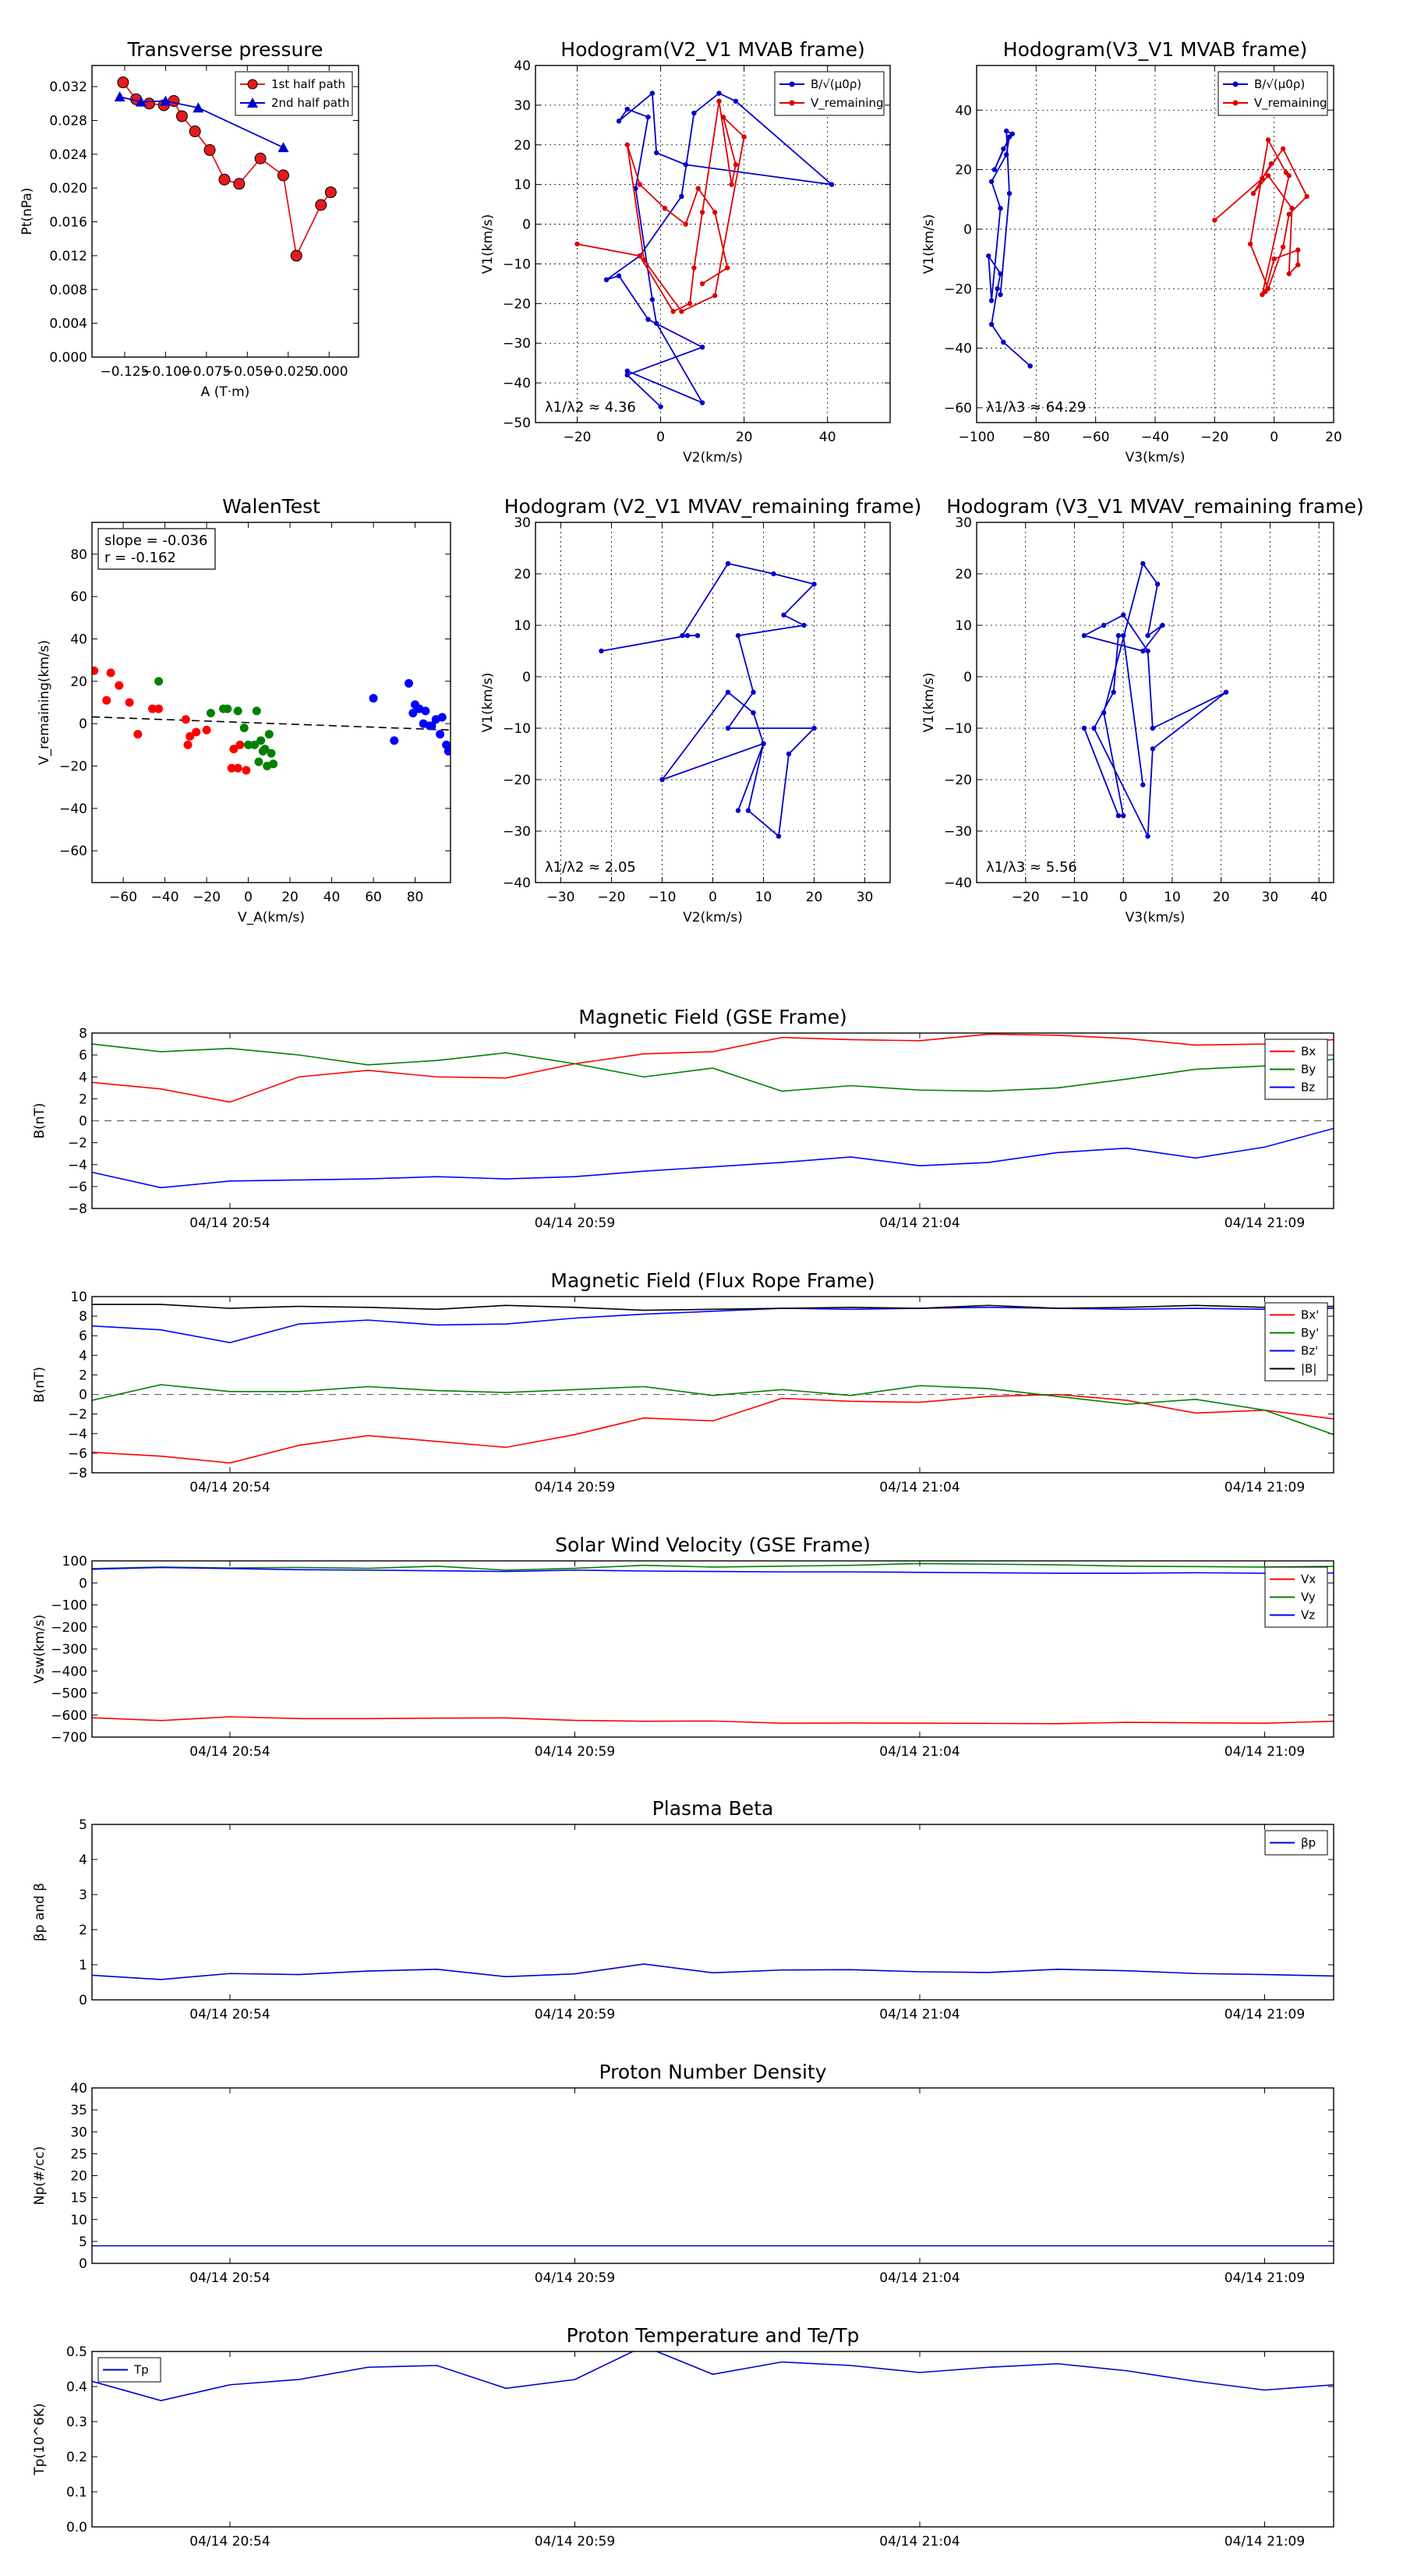  I want to click on series-line-Vz, so click(713, 1570).